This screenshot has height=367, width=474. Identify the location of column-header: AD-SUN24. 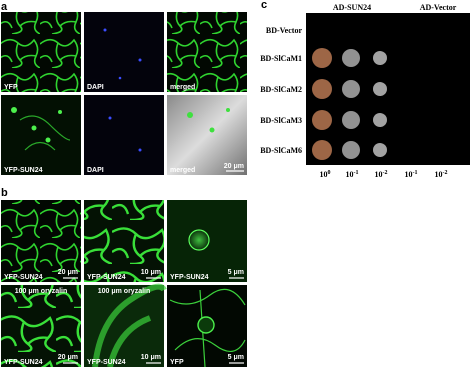
(352, 7).